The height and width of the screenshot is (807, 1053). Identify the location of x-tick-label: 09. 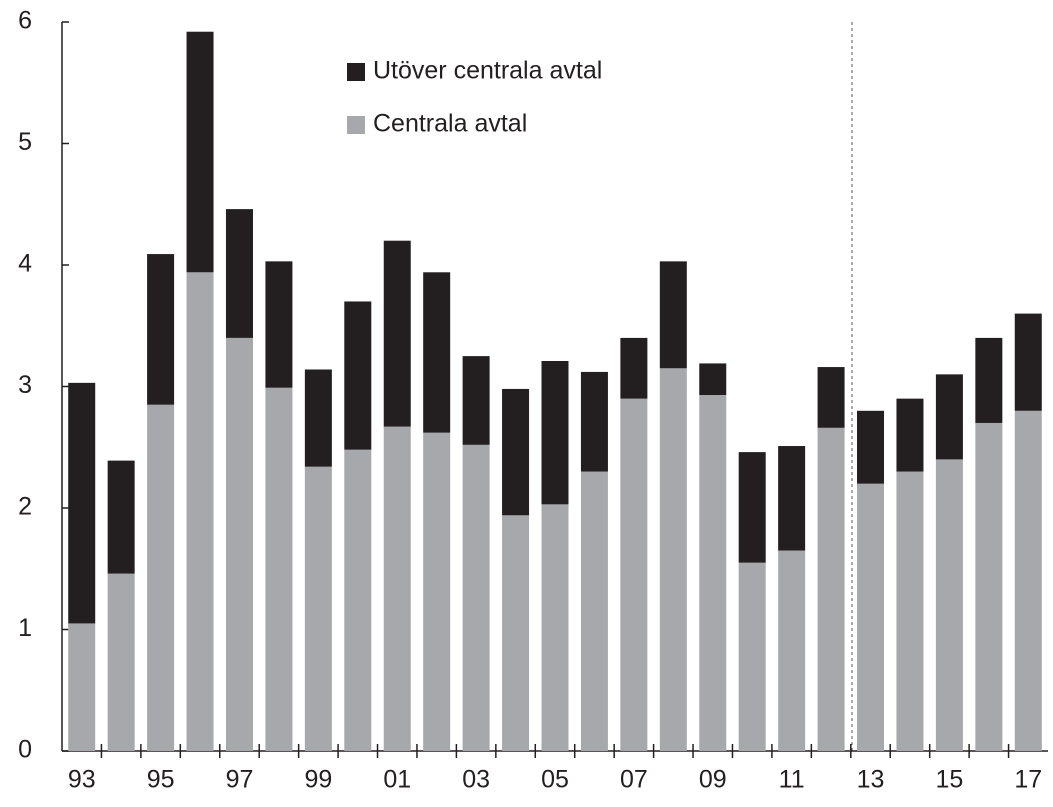
(713, 780).